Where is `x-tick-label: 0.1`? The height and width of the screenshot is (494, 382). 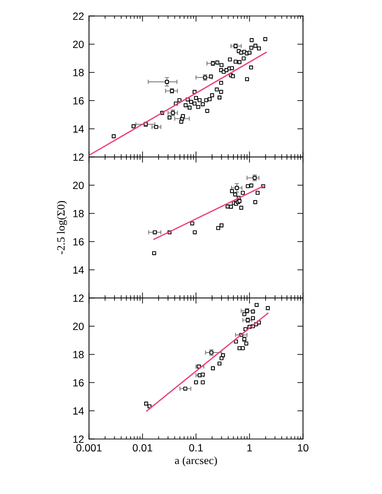
x-tick-label: 0.1 is located at coordinates (196, 448).